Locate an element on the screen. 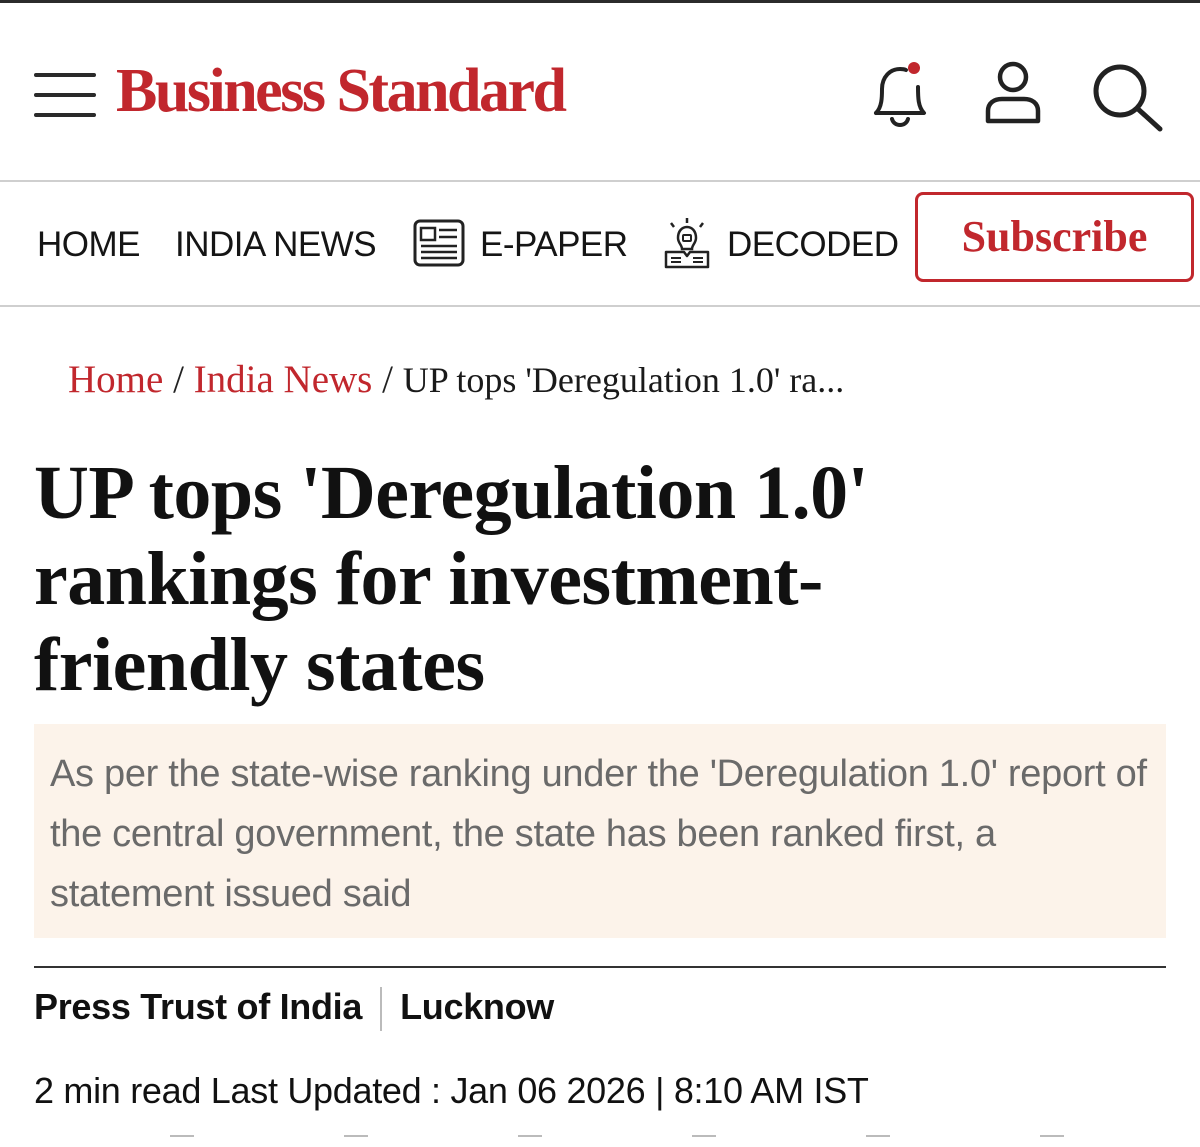 The height and width of the screenshot is (1147, 1200). updated-date: Jan 06 2026 is located at coordinates (548, 1090).